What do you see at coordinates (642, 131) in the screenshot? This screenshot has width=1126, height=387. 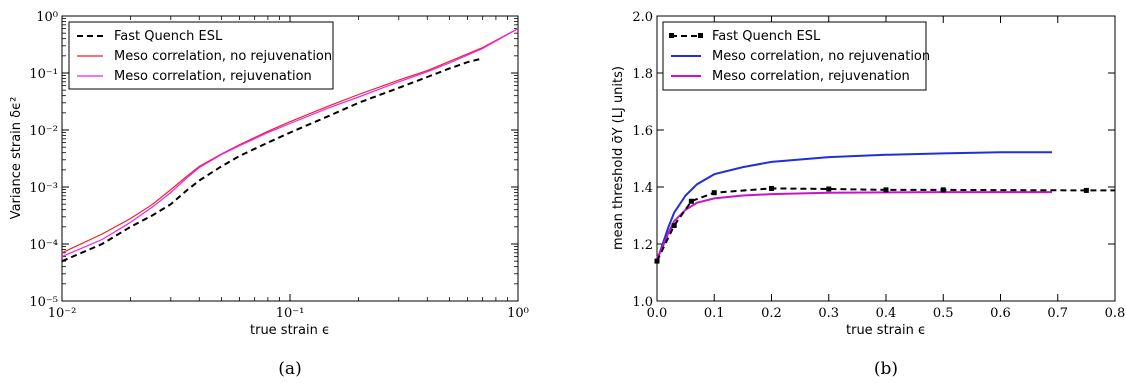 I see `y-tick-label-b-3: 1.6` at bounding box center [642, 131].